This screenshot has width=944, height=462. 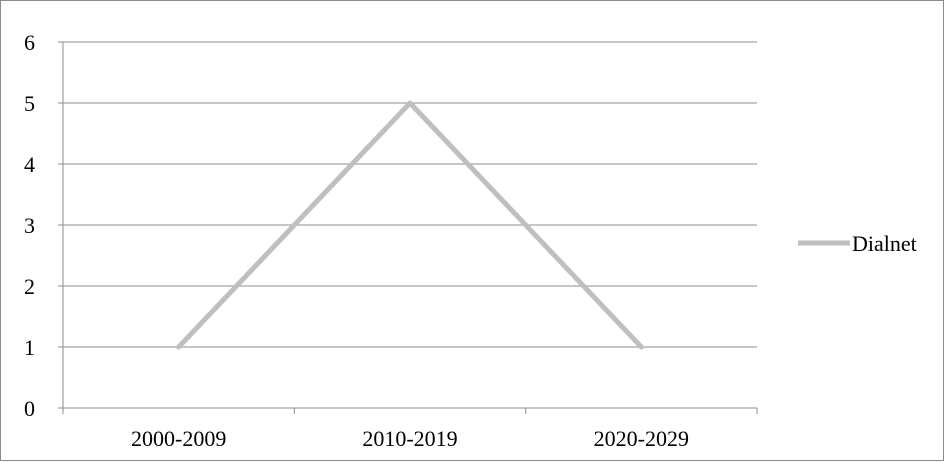 What do you see at coordinates (29, 164) in the screenshot?
I see `y-tick-label: 4` at bounding box center [29, 164].